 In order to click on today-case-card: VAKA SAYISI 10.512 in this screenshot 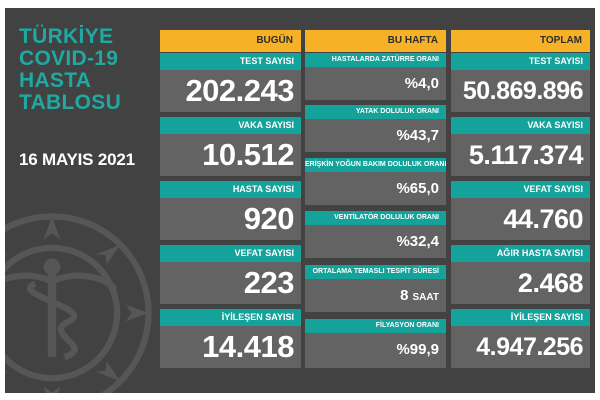, I will do `click(230, 146)`.